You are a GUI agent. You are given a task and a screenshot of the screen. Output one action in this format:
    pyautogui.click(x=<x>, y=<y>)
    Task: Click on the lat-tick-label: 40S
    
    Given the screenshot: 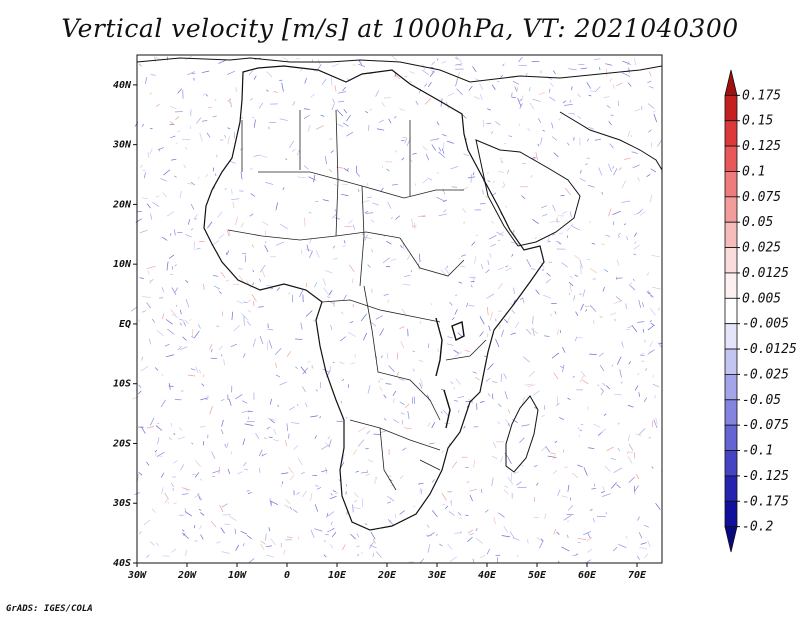 What is the action you would take?
    pyautogui.click(x=122, y=563)
    